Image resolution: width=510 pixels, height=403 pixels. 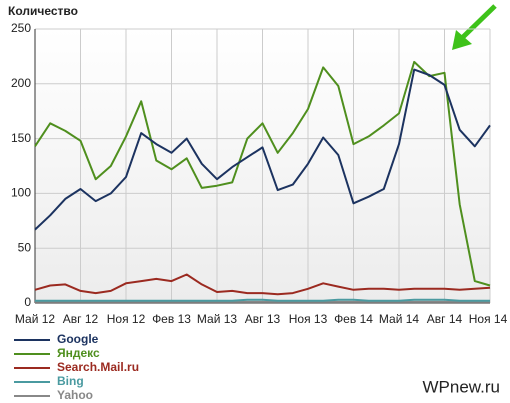 What do you see at coordinates (78, 339) in the screenshot?
I see `legend-label: Google` at bounding box center [78, 339].